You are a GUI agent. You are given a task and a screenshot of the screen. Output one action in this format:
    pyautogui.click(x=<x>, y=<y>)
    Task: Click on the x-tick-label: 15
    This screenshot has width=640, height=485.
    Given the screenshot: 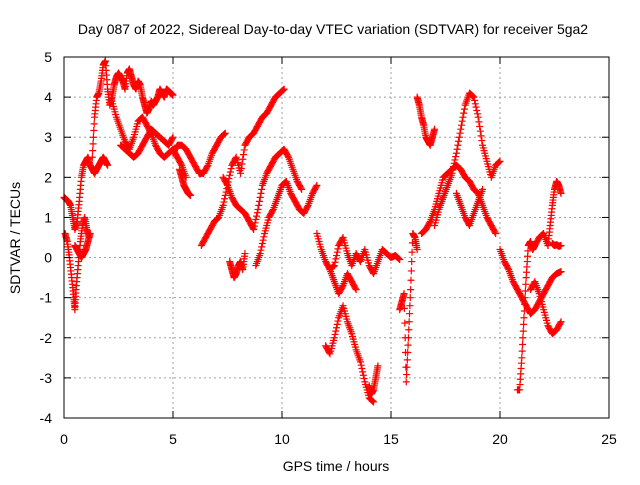 What is the action you would take?
    pyautogui.click(x=391, y=439)
    